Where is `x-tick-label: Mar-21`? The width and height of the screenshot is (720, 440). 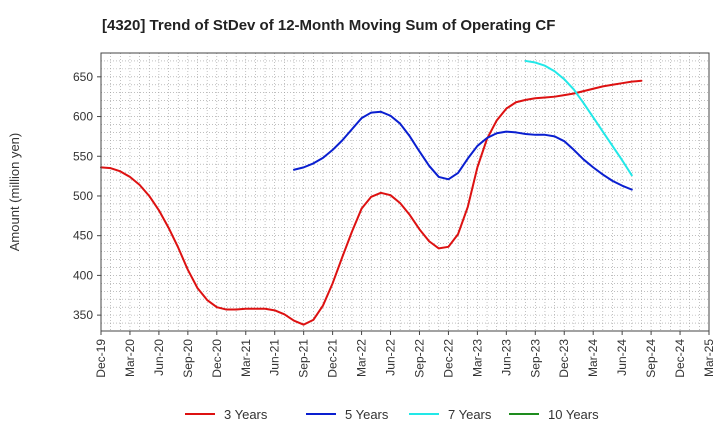
x-tick-label: Mar-21 is located at coordinates (246, 358).